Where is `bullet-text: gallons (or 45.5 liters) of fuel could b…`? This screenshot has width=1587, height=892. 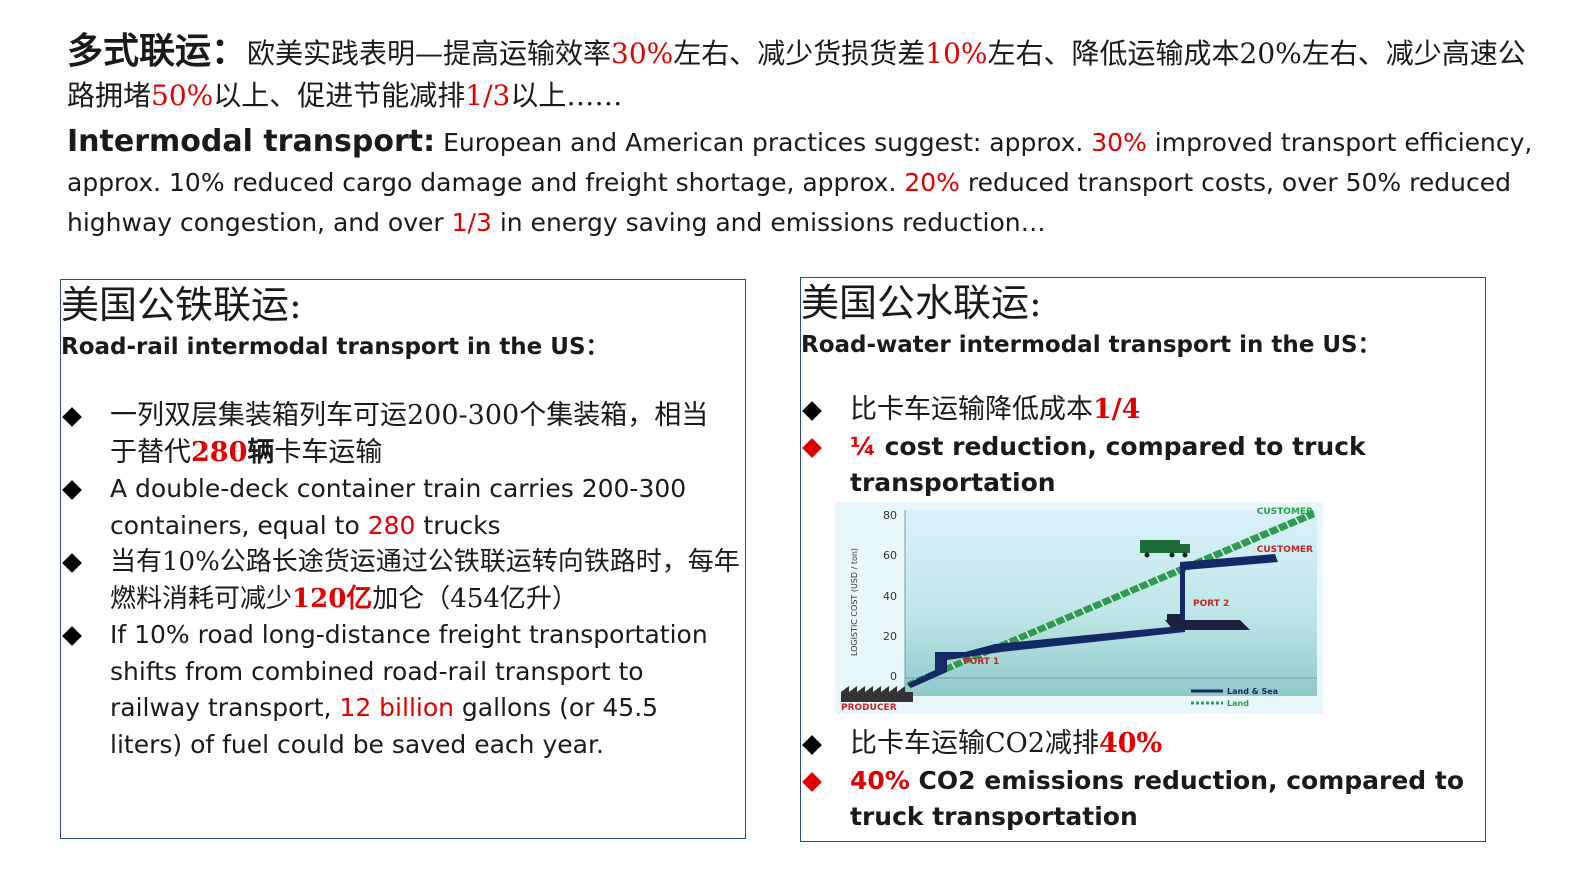
bullet-text: gallons (or 45.5 liters) of fuel could b… is located at coordinates (384, 726).